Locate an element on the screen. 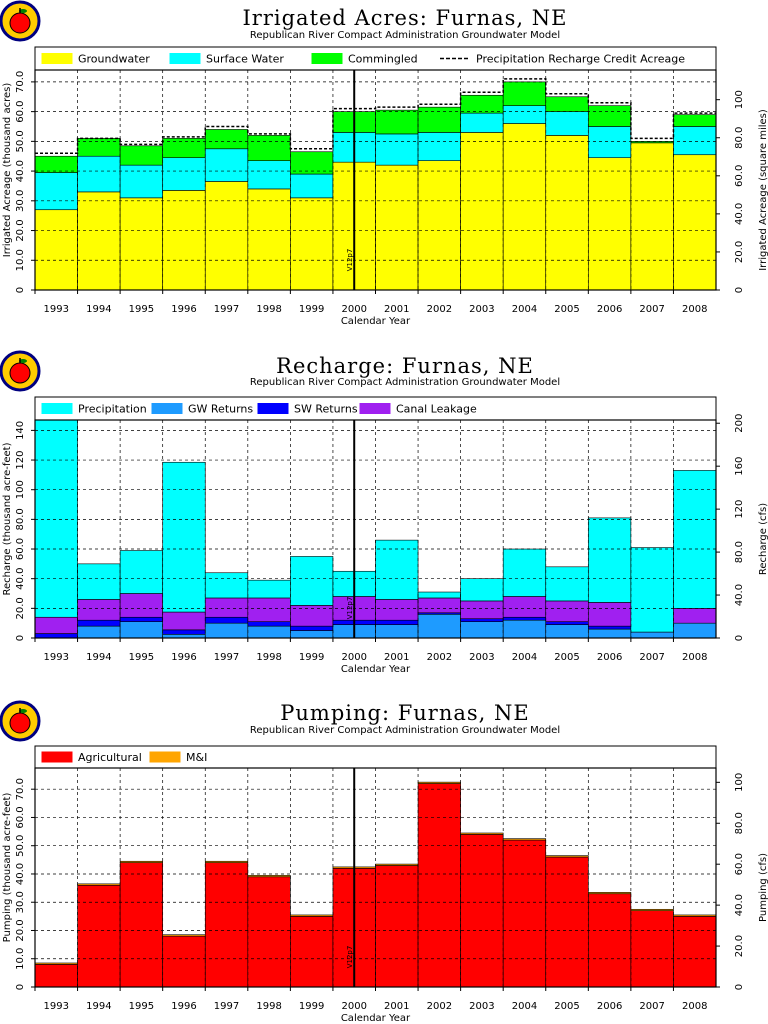  bar-commingled-2005 is located at coordinates (567, 104).